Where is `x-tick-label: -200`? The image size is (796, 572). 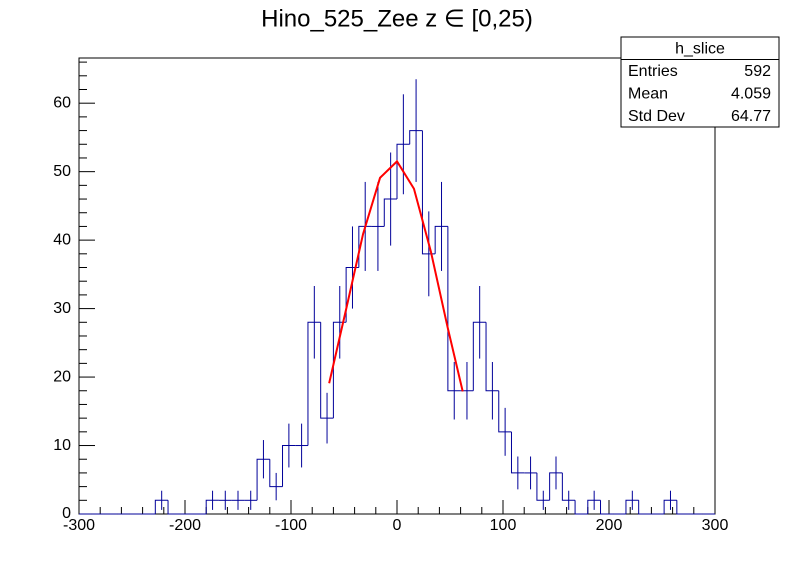
x-tick-label: -200 is located at coordinates (185, 525).